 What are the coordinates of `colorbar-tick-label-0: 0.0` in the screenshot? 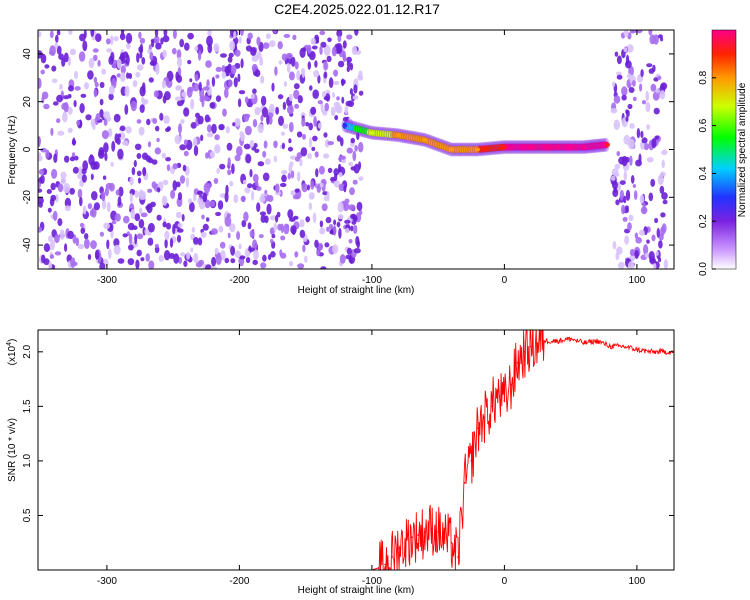 It's located at (703, 269).